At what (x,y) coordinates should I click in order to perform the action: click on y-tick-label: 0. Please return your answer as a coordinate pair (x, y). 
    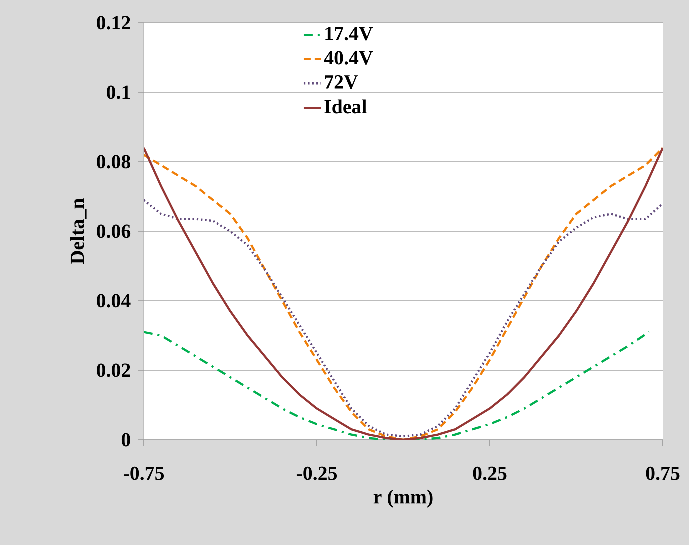
    Looking at the image, I should click on (126, 440).